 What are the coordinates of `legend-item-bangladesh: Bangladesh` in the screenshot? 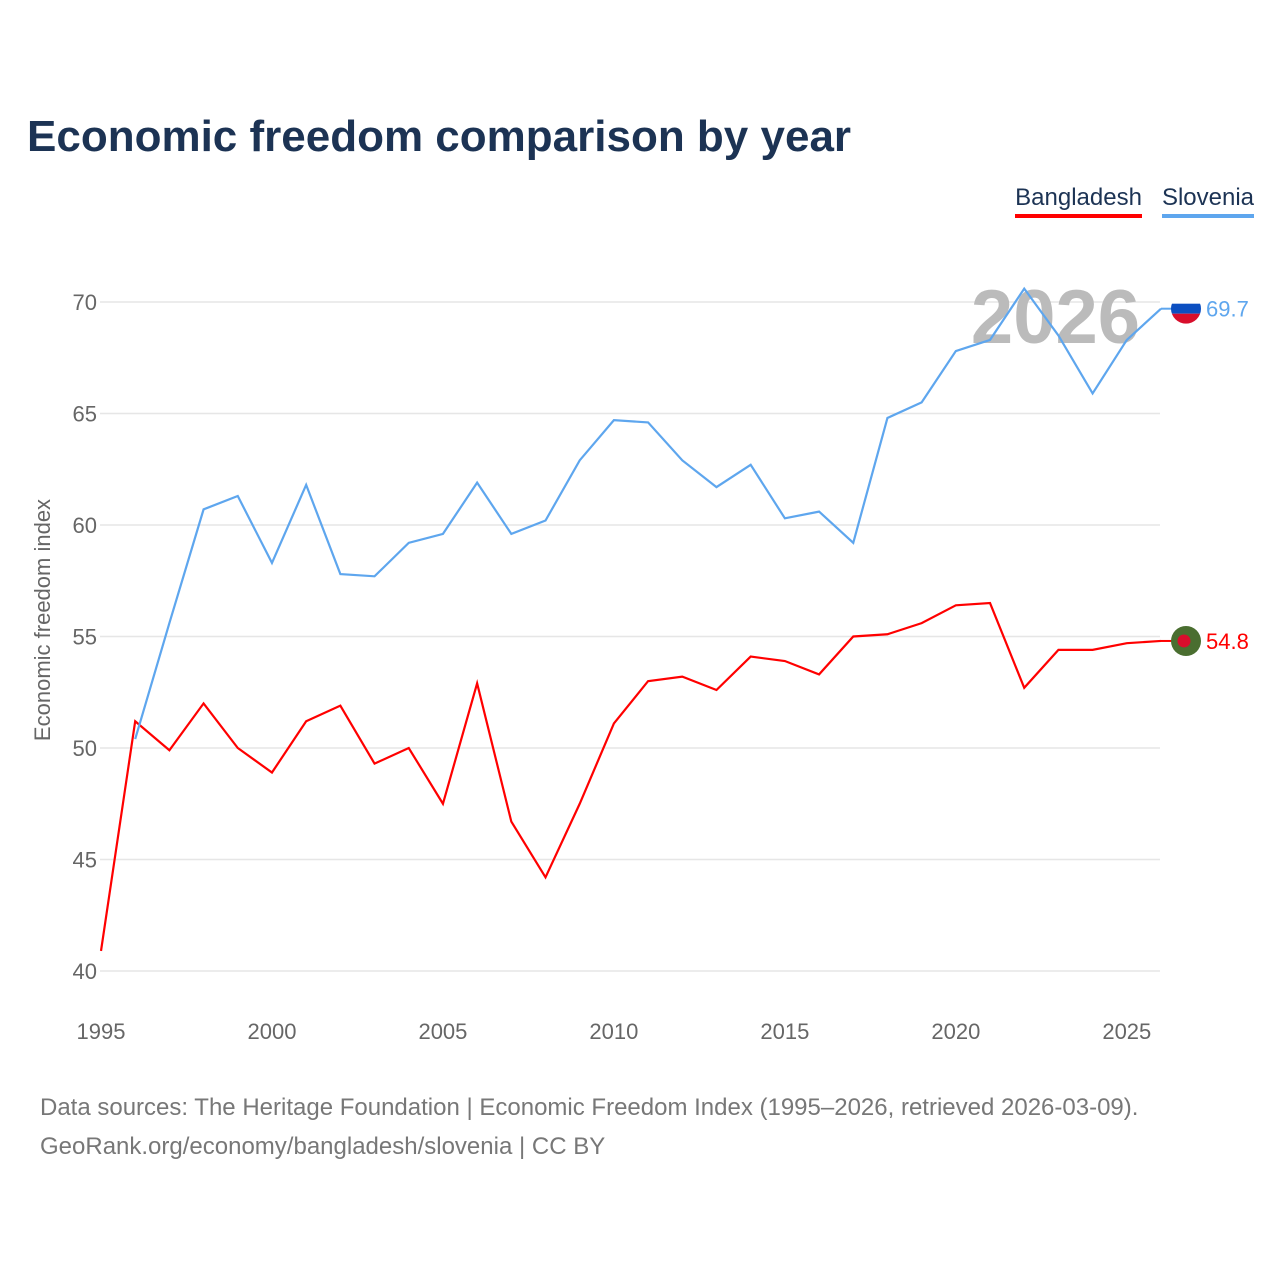 It's located at (1078, 201).